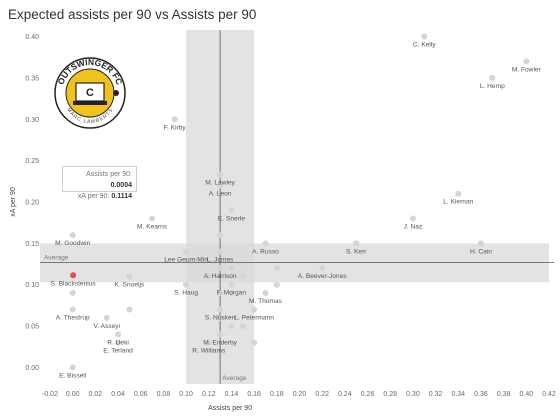 The image size is (560, 420). I want to click on x-tick-label: 0.32, so click(436, 394).